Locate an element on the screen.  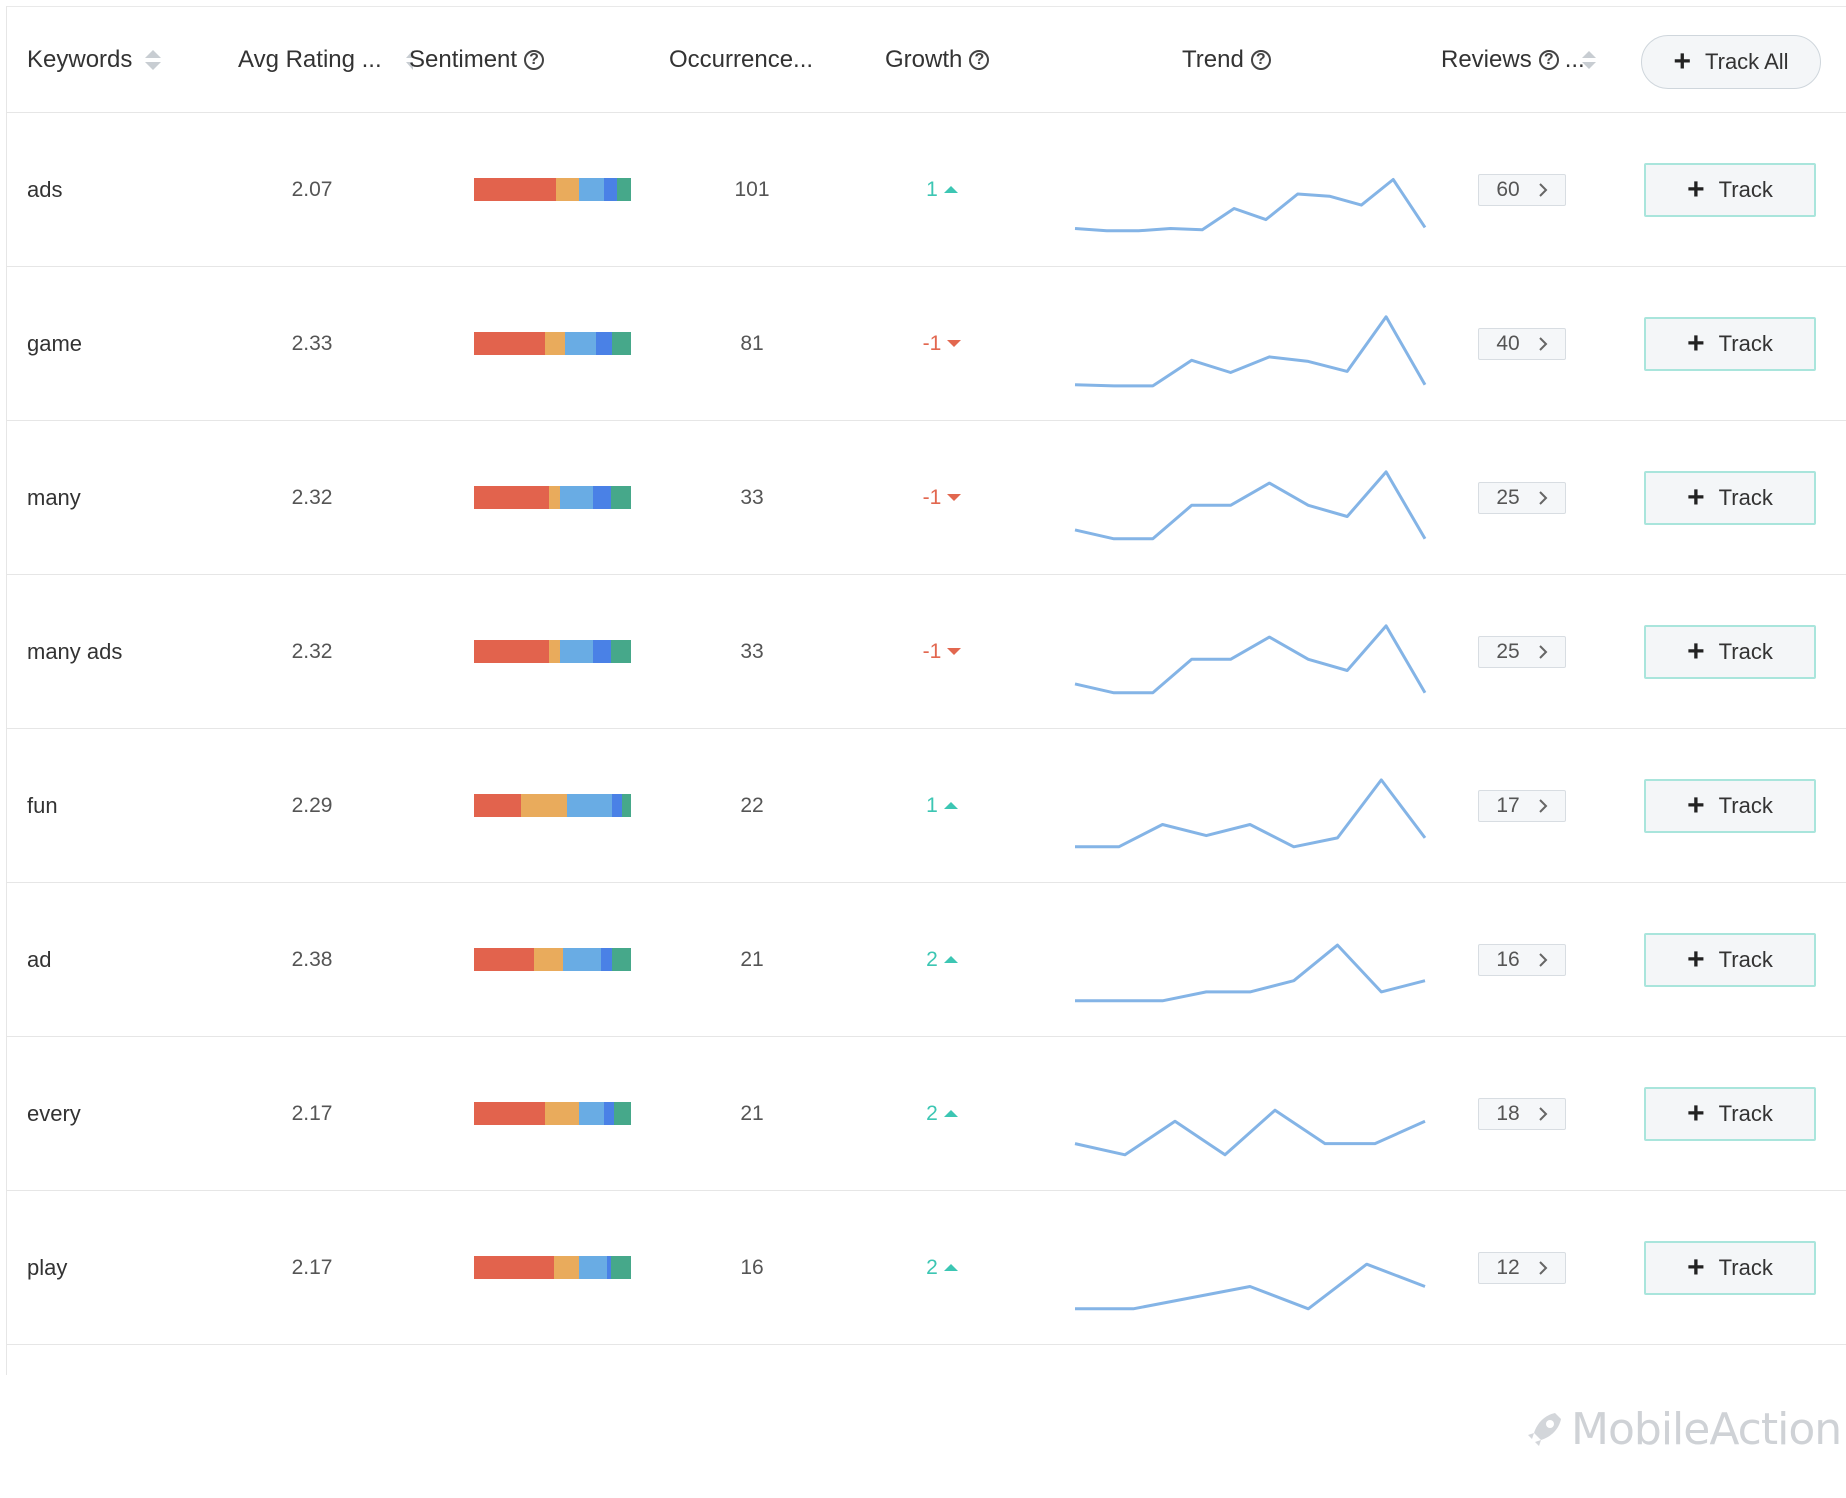
occurrence-cell: 81 is located at coordinates (752, 343).